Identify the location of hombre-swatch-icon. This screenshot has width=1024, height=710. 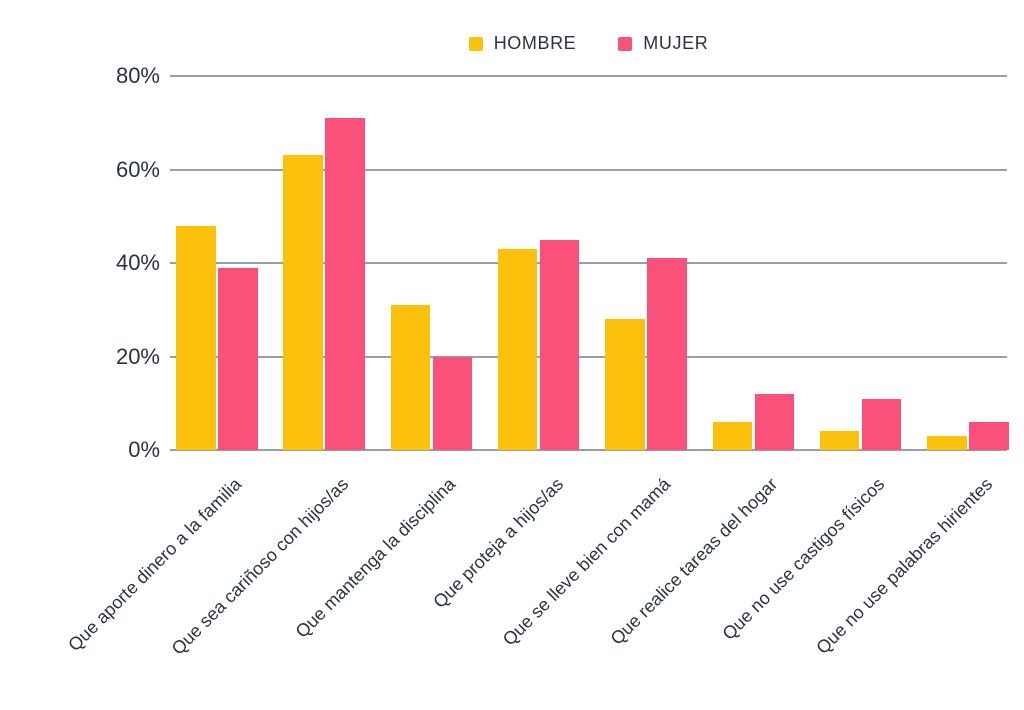
(475, 43).